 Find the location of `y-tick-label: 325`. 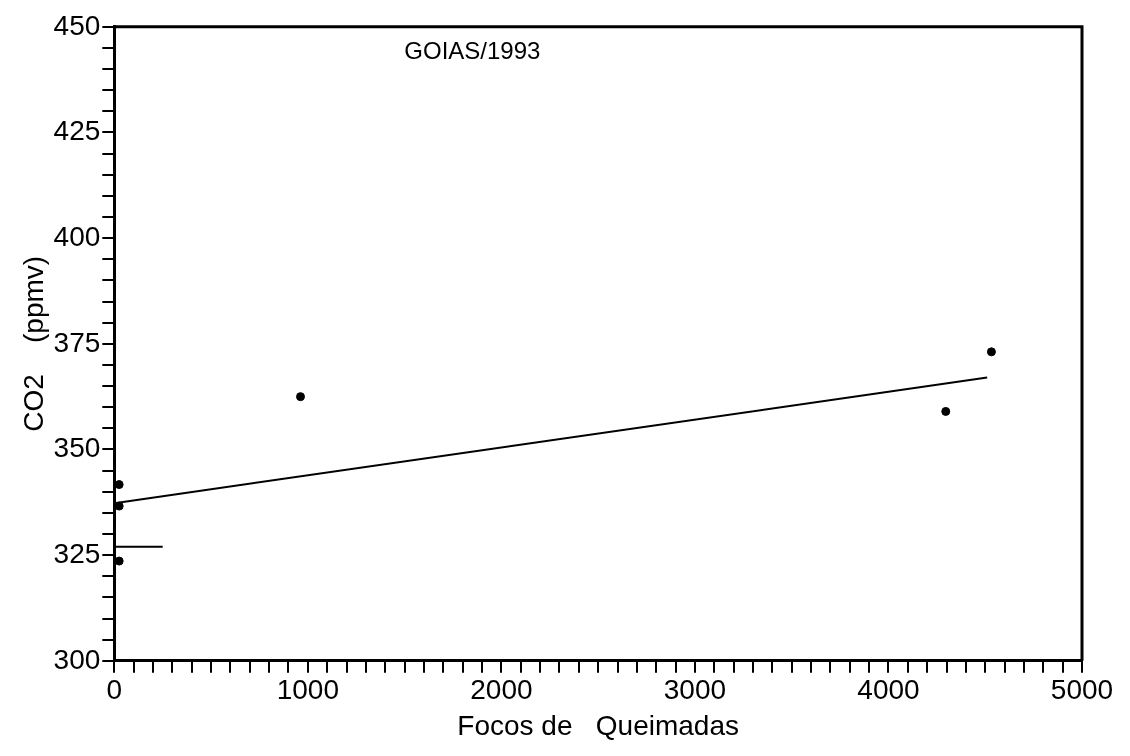

y-tick-label: 325 is located at coordinates (77, 553).